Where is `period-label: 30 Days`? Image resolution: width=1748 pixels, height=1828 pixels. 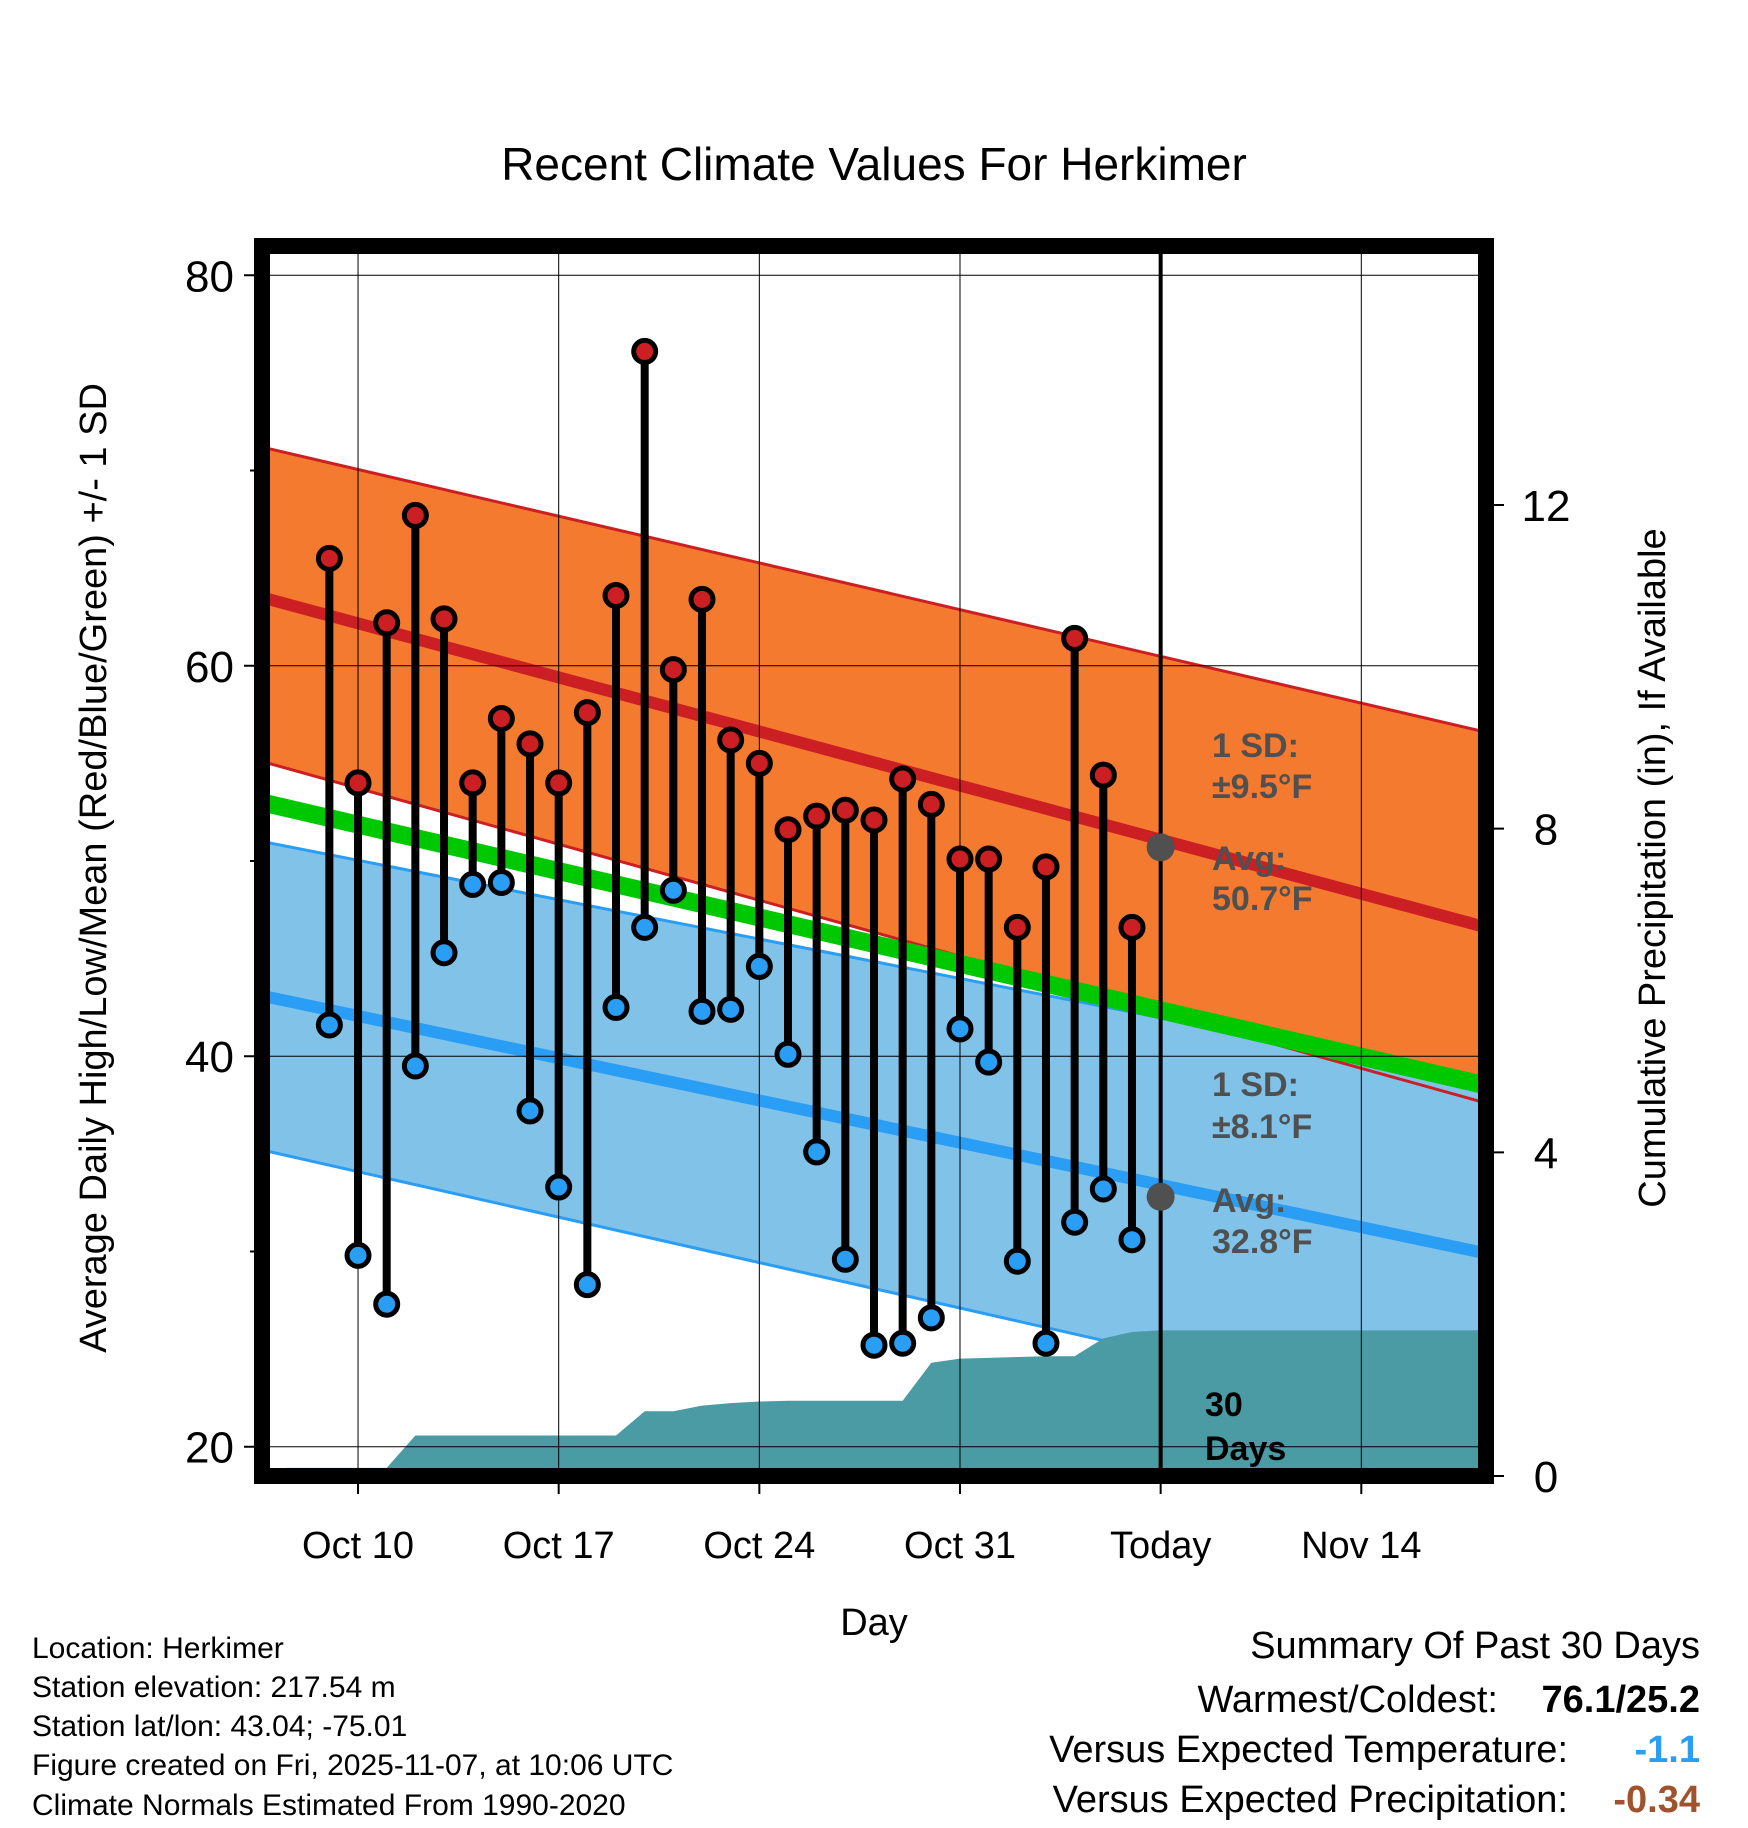
period-label: 30 Days is located at coordinates (1245, 1427).